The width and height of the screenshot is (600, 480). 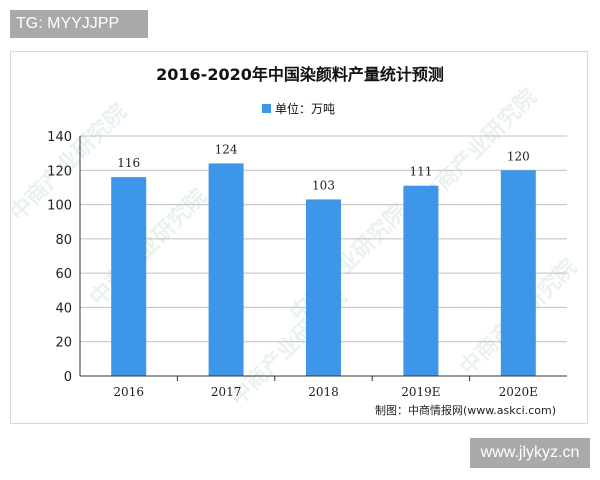 I want to click on x-tick-label: 2020E, so click(x=518, y=392).